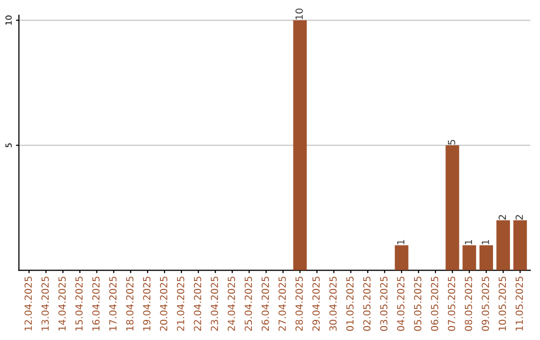 This screenshot has height=340, width=540. I want to click on x-tick-label: 13.04.2025, so click(45, 303).